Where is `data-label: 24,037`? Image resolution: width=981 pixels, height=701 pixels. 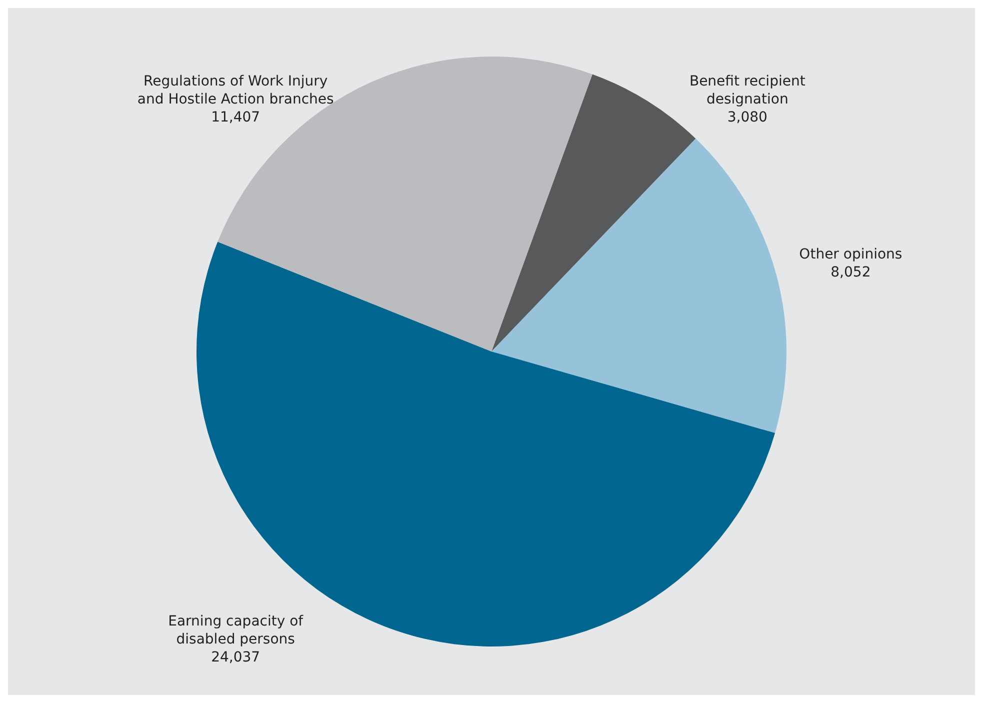 data-label: 24,037 is located at coordinates (235, 658).